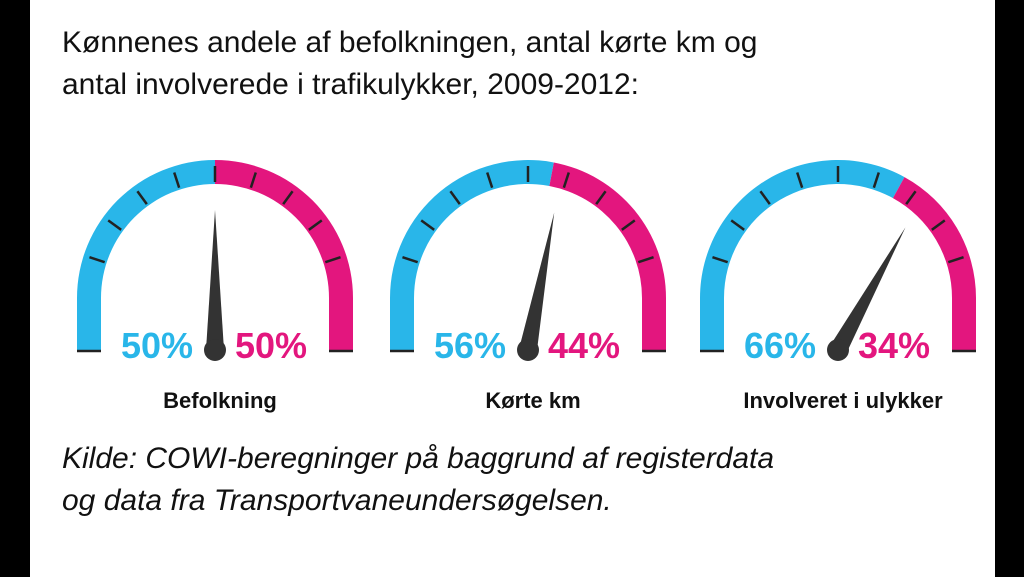 The image size is (1024, 577). What do you see at coordinates (532, 400) in the screenshot?
I see `category-label: Kørte km` at bounding box center [532, 400].